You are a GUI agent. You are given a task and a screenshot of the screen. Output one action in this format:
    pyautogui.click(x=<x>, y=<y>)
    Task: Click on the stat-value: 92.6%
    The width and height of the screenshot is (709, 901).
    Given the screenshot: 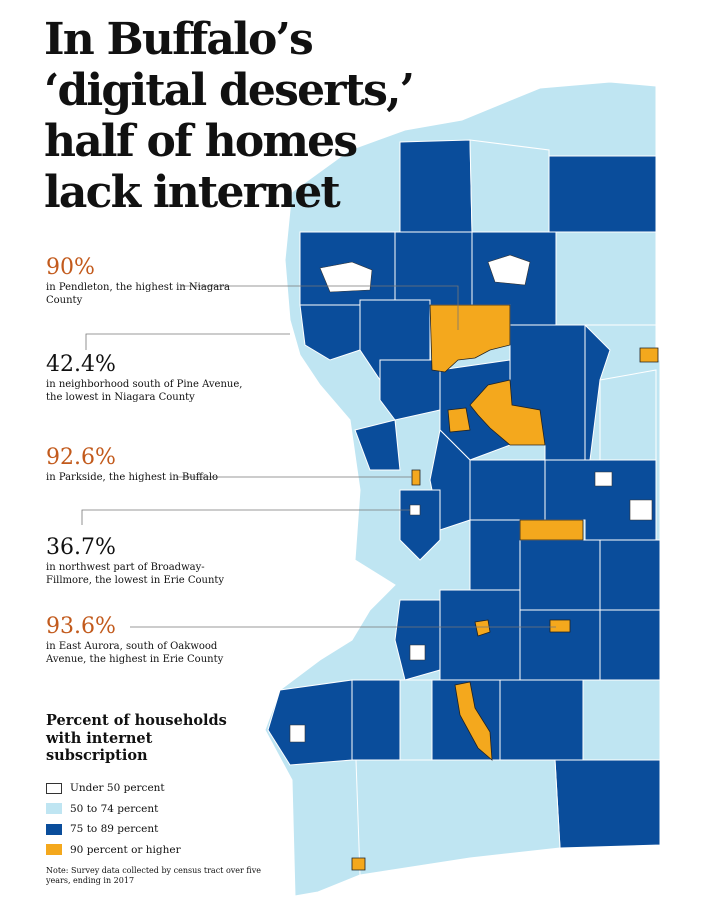 What is the action you would take?
    pyautogui.click(x=81, y=457)
    